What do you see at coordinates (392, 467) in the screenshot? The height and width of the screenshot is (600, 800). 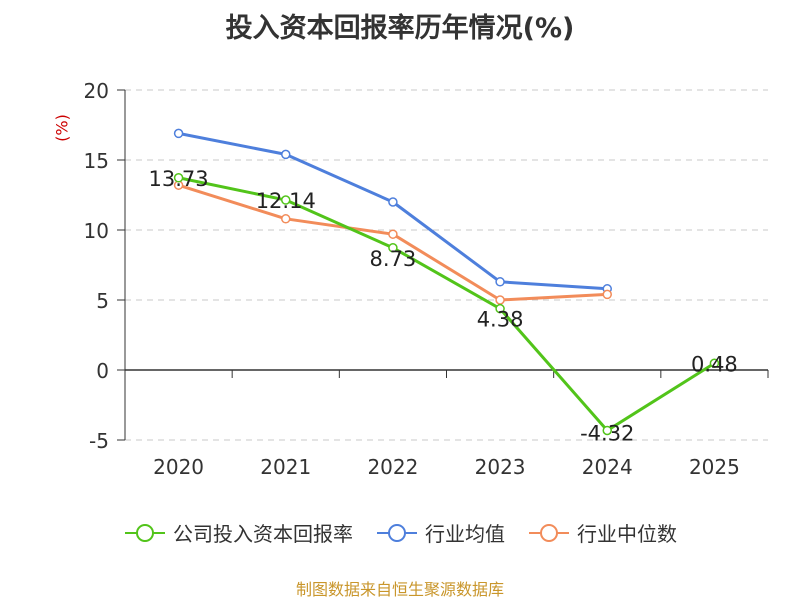 I see `x-tick-label: 2022` at bounding box center [392, 467].